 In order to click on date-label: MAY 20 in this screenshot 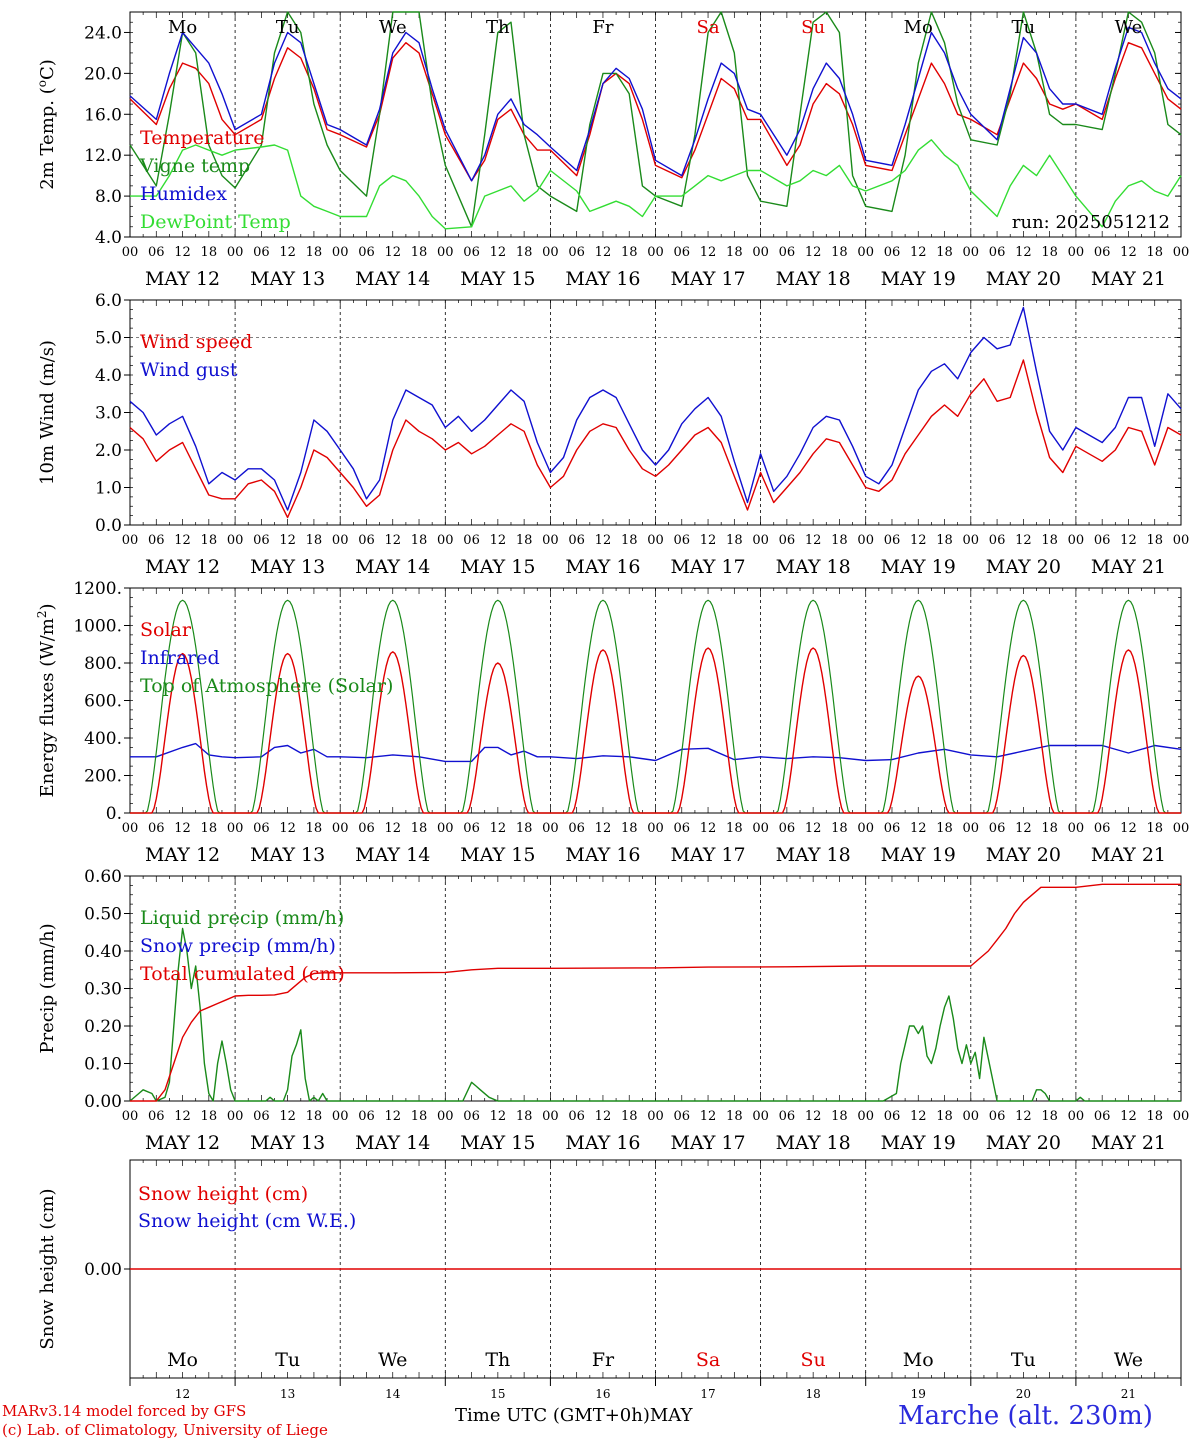, I will do `click(1023, 567)`.